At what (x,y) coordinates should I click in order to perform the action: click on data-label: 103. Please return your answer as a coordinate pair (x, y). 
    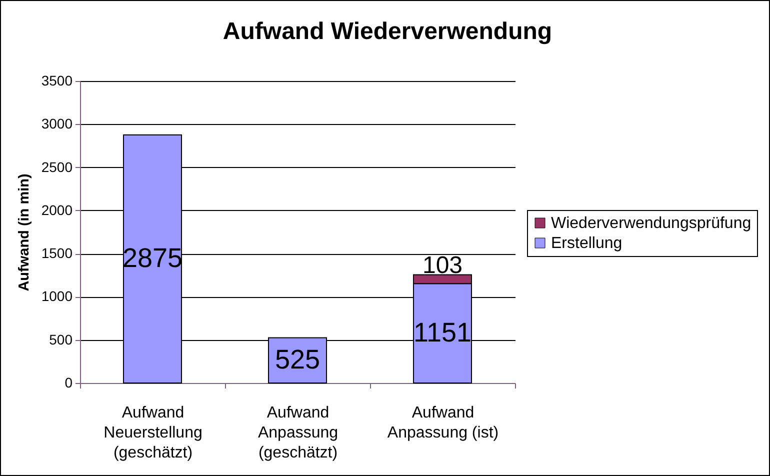
    Looking at the image, I should click on (442, 265).